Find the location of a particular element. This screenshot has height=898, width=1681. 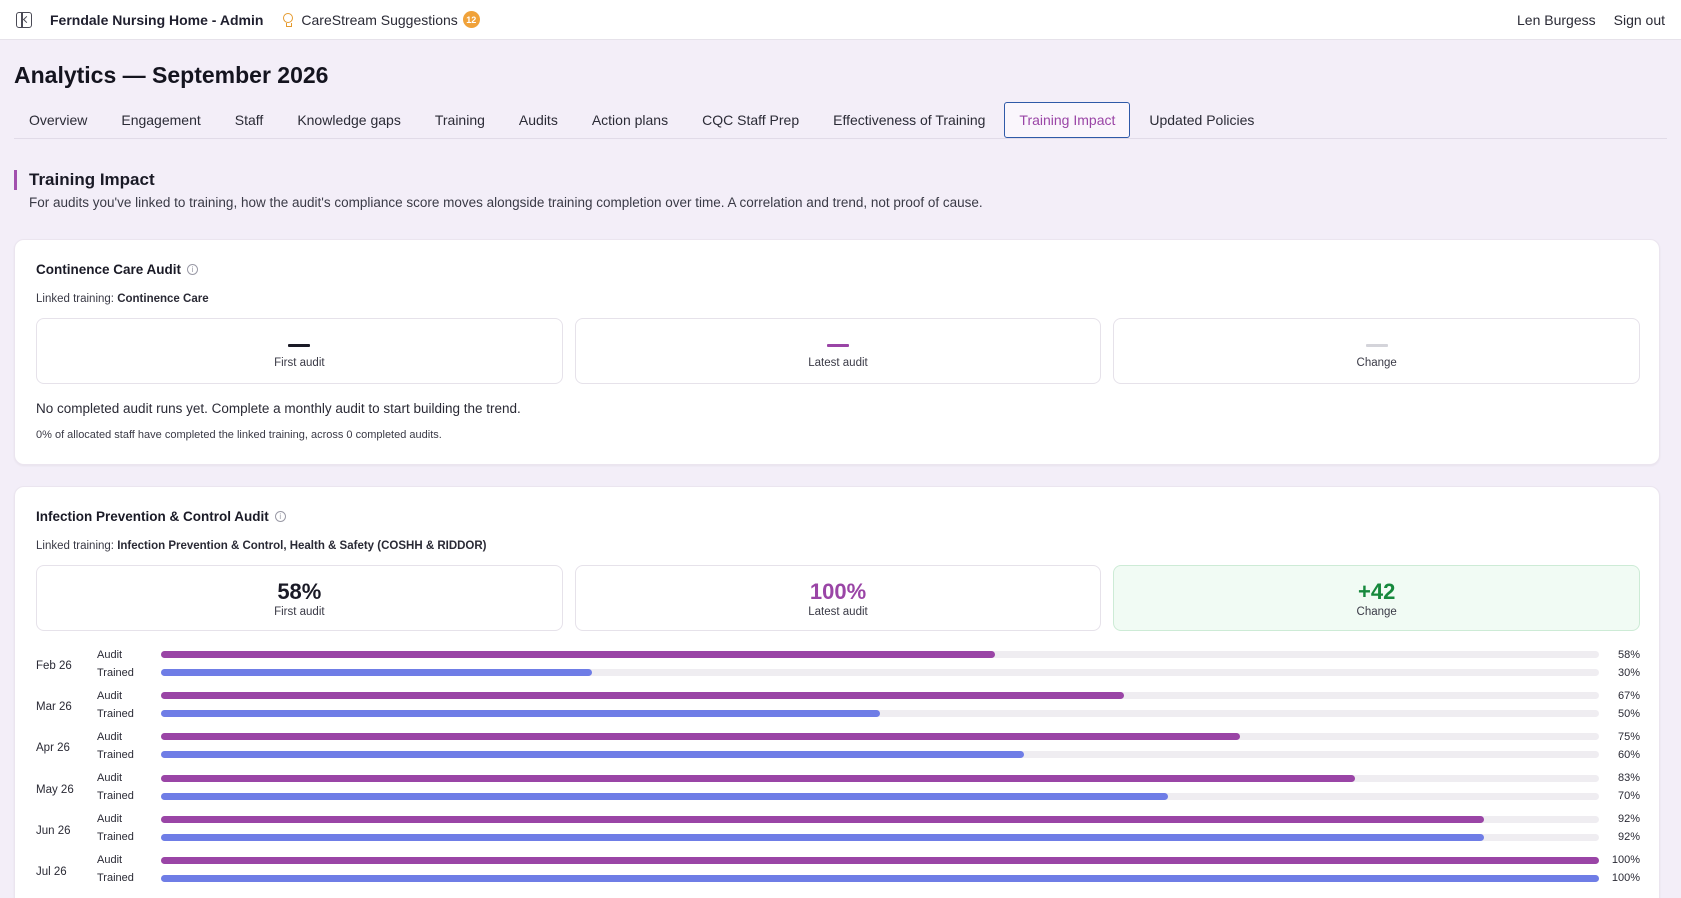

sidebar-toggle-icon is located at coordinates (24, 19).